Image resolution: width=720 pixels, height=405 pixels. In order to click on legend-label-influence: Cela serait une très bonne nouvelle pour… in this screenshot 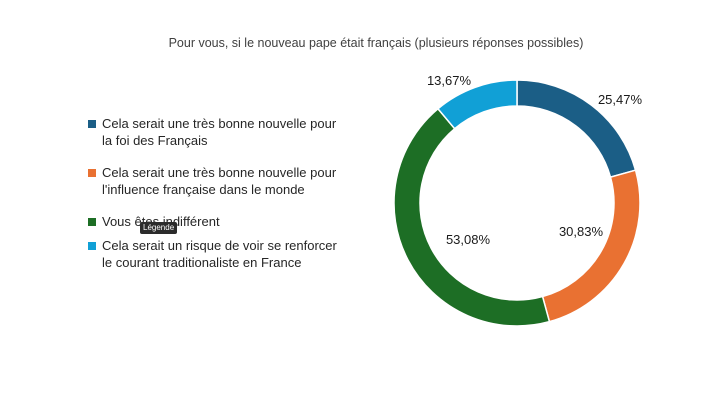, I will do `click(219, 181)`.